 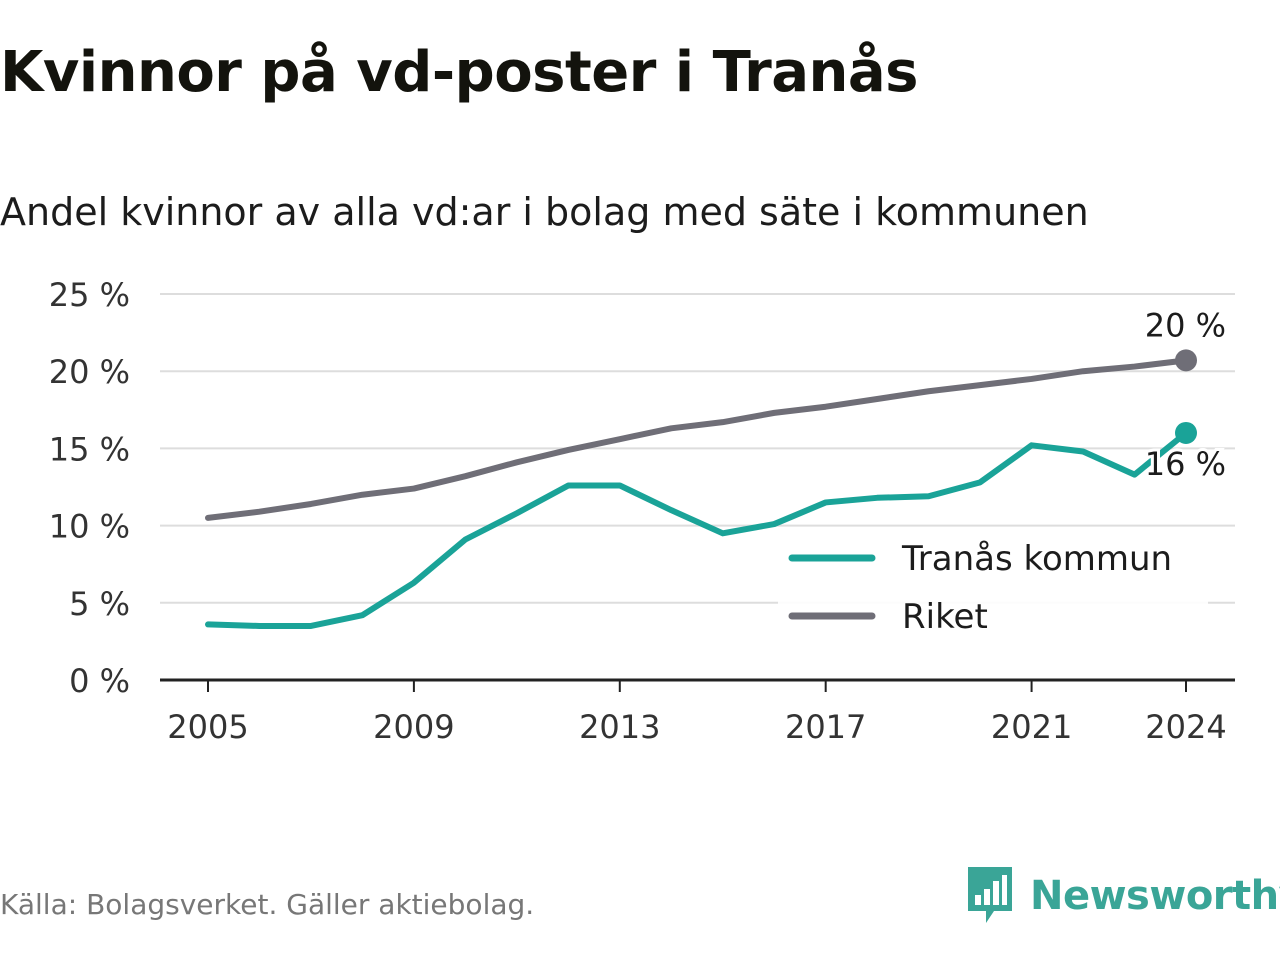 What do you see at coordinates (89, 527) in the screenshot?
I see `y-tick-label: 10 %` at bounding box center [89, 527].